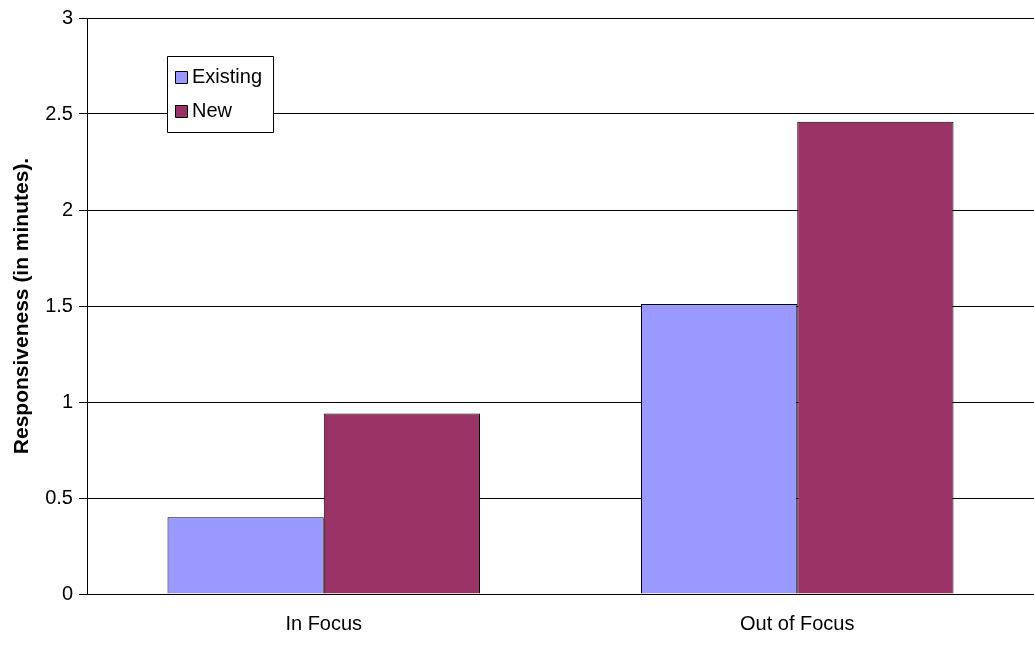 The image size is (1034, 652). Describe the element at coordinates (324, 622) in the screenshot. I see `x-tick-label: In Focus` at that location.